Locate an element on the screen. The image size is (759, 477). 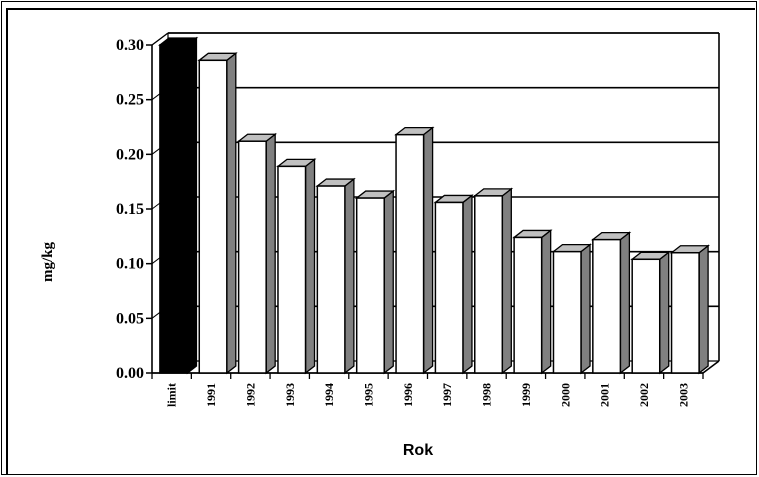
y-axis-label: mg/kg is located at coordinates (48, 262).